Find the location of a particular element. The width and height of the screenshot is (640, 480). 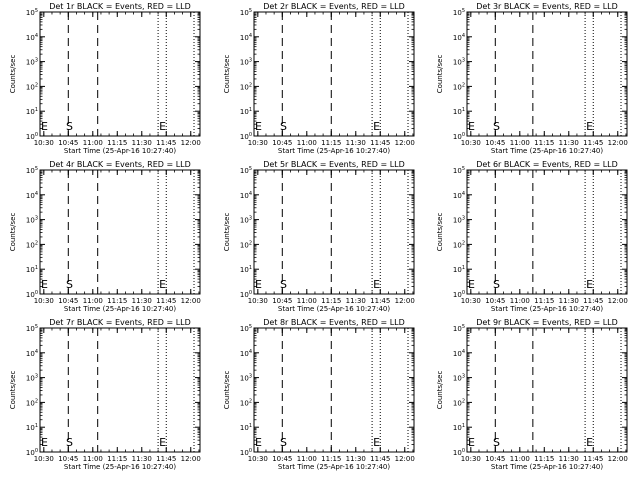

chart-title: Det 7r BLACK = Events, RED = LLD is located at coordinates (120, 322).